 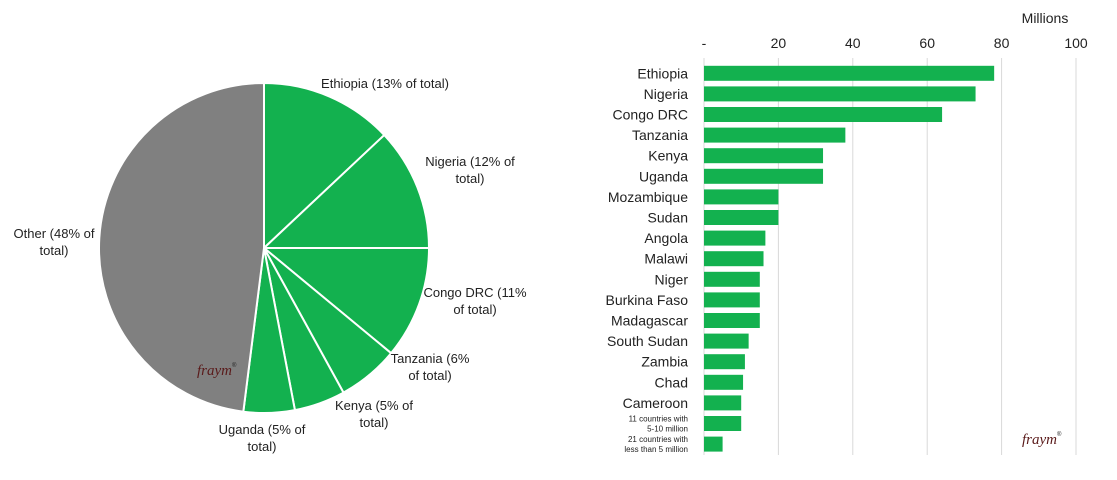 I want to click on bar-angola, so click(x=735, y=238).